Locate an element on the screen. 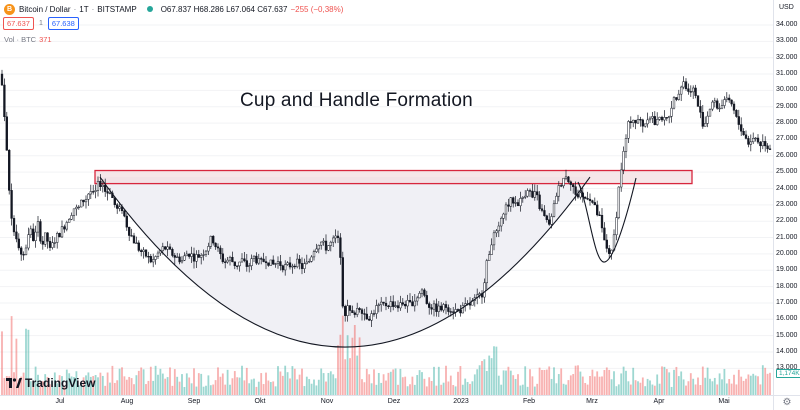  volume-value: 371 is located at coordinates (45, 39).